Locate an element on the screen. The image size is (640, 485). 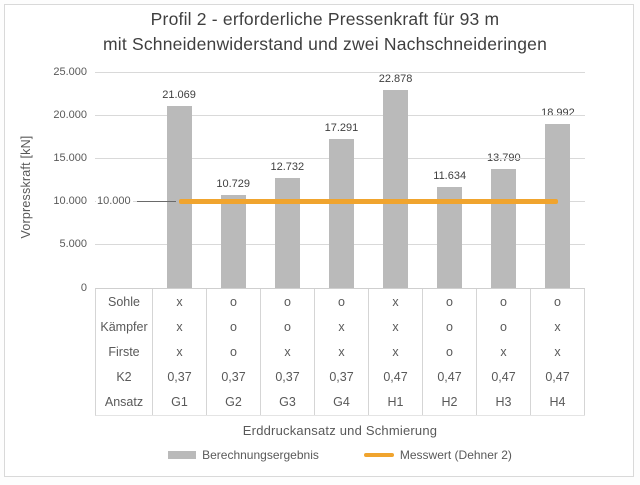
bar-label-H2: 11.634 is located at coordinates (450, 176).